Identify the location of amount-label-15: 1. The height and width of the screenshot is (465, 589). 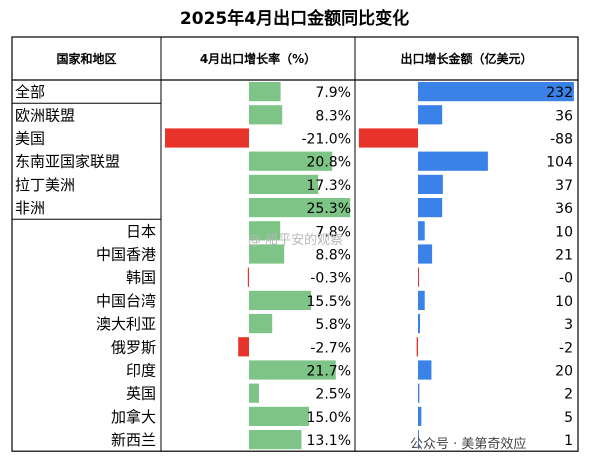
(568, 441).